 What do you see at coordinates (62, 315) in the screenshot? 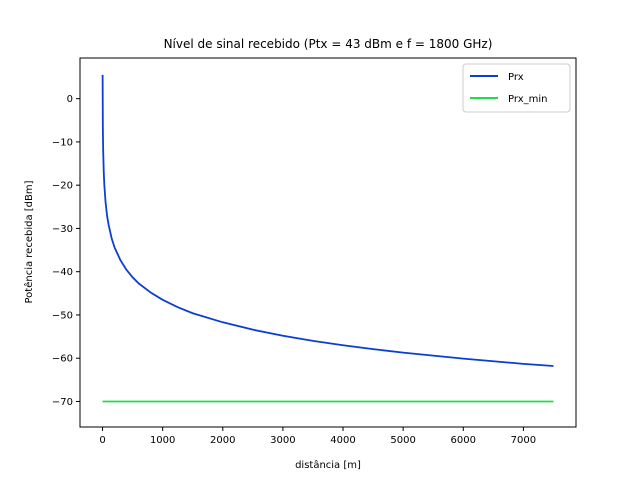
I see `y-tick-label: −50` at bounding box center [62, 315].